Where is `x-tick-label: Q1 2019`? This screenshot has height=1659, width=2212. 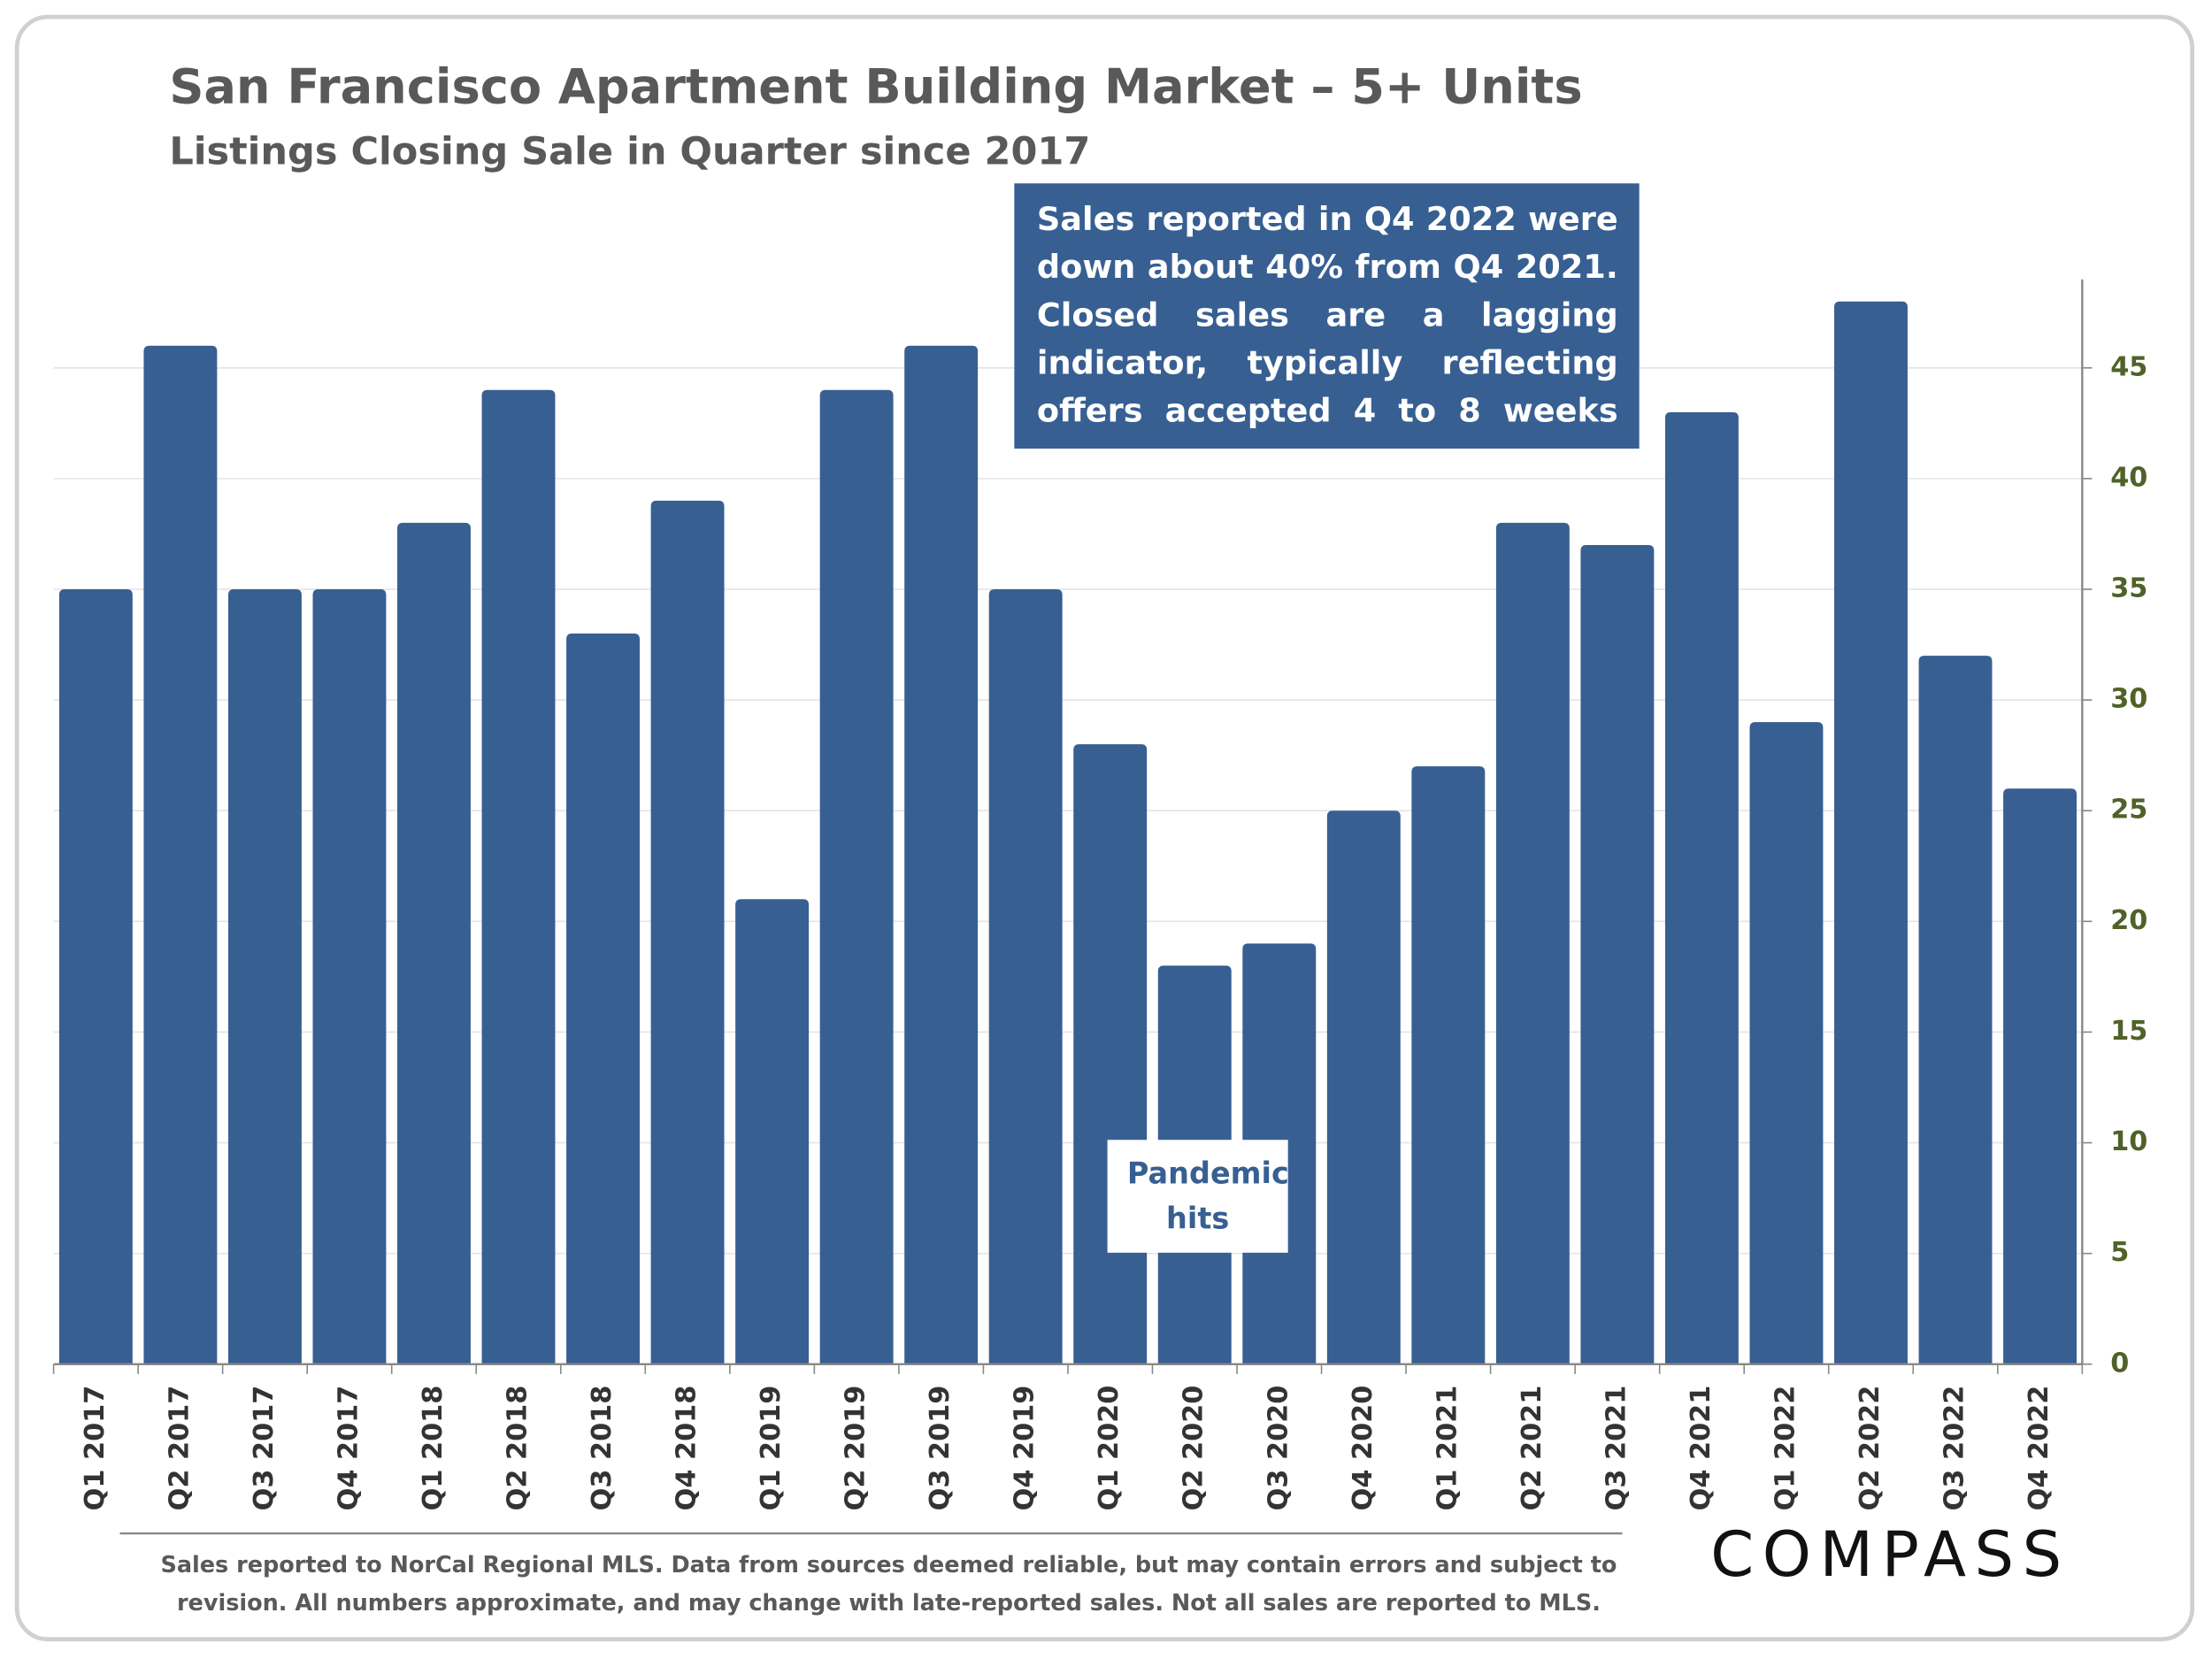 x-tick-label: Q1 2019 is located at coordinates (772, 1448).